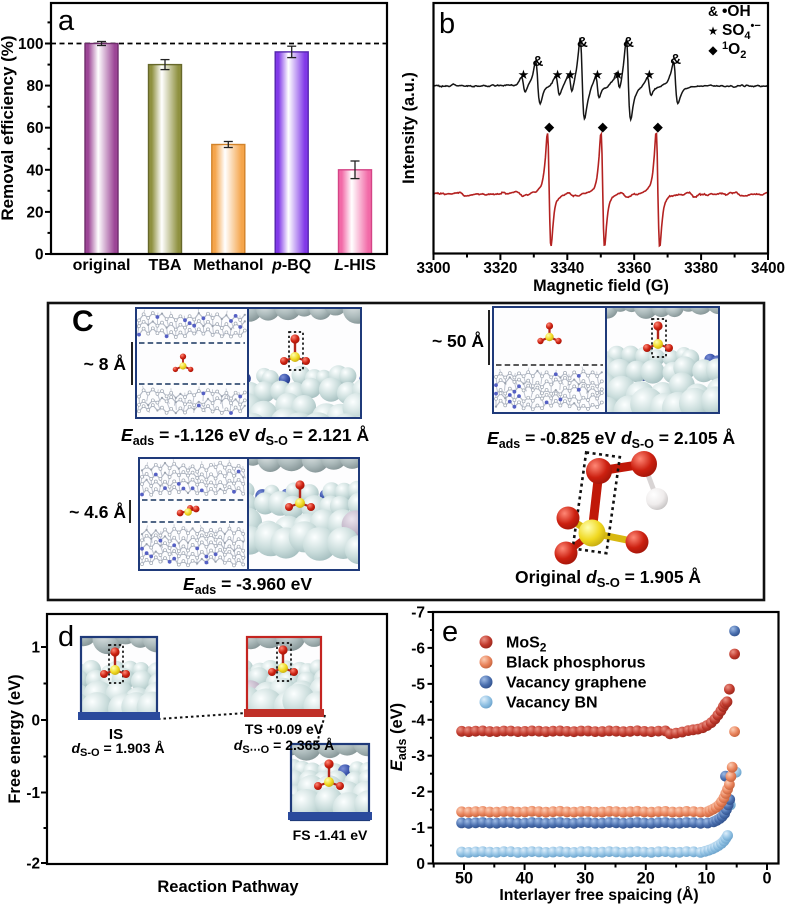  What do you see at coordinates (117, 749) in the screenshot?
I see `svg-text: dS-O = 1.903 Å` at bounding box center [117, 749].